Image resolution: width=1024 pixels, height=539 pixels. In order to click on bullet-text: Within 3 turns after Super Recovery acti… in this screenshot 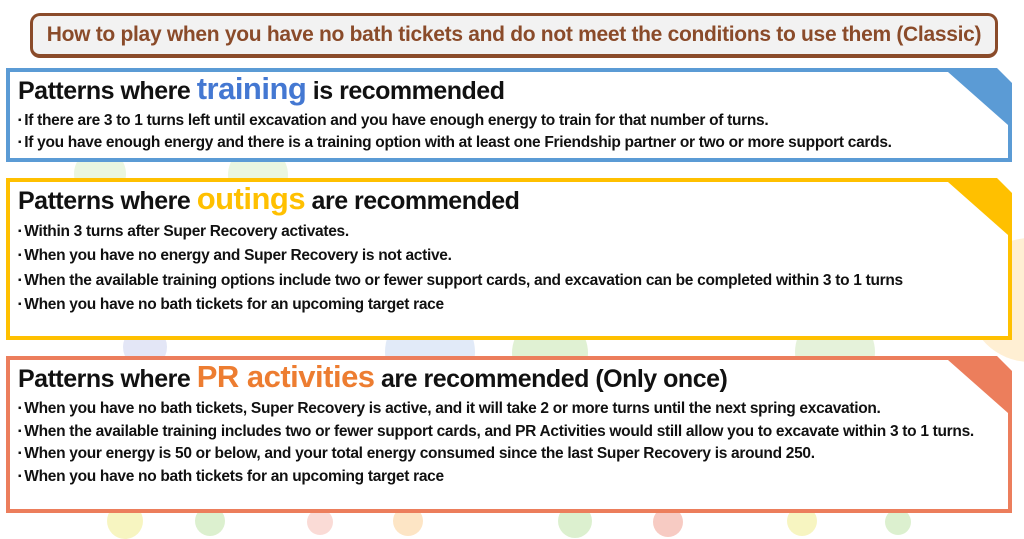, I will do `click(186, 232)`.